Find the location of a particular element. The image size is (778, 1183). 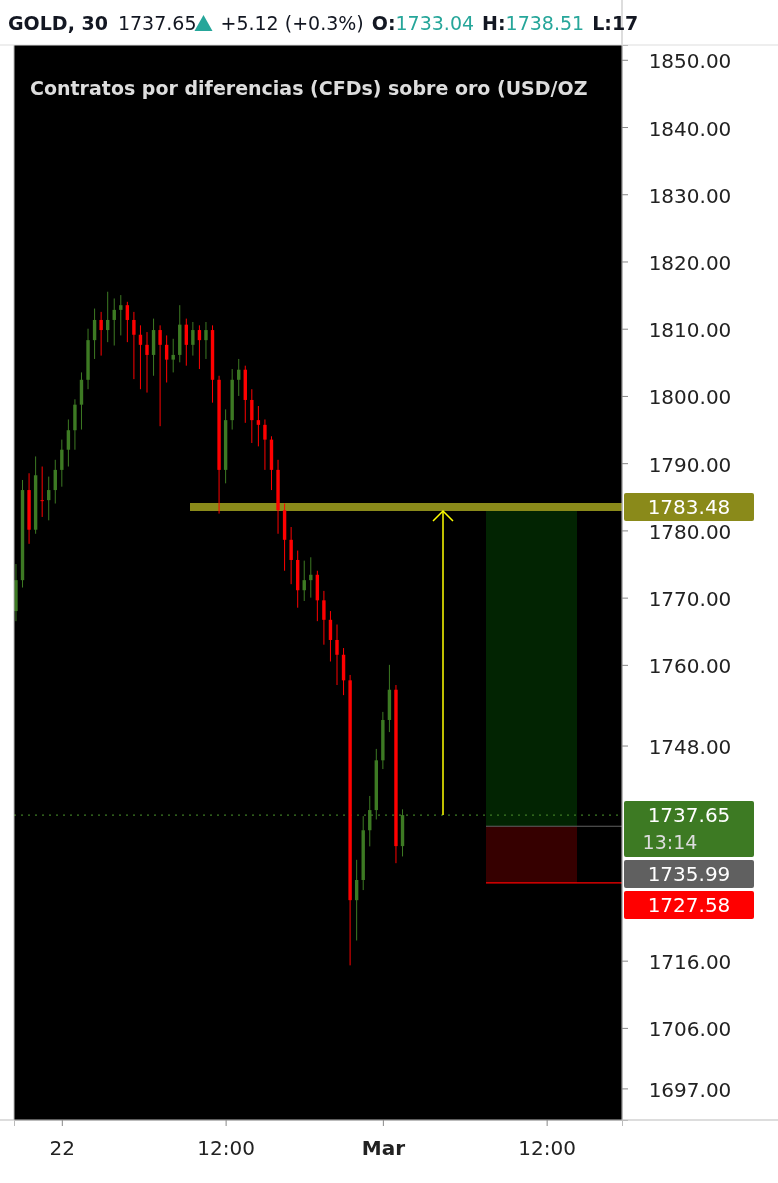

y-tick-label: 1790.00 is located at coordinates (690, 464).